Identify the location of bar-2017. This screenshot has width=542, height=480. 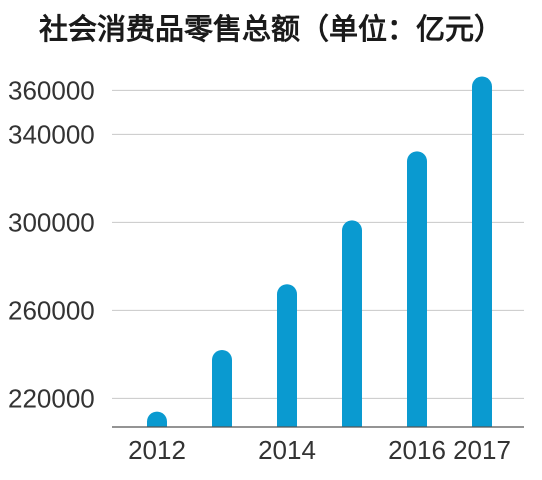
(482, 251).